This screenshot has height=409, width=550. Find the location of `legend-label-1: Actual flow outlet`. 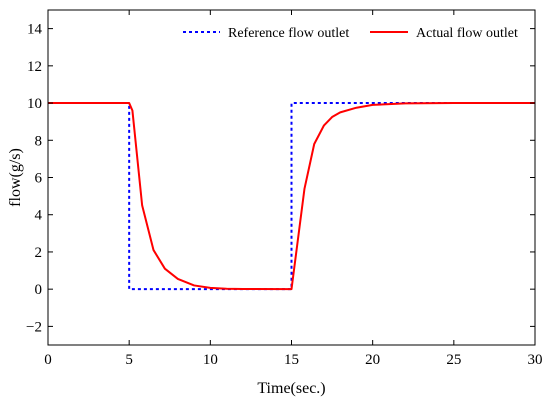

legend-label-1: Actual flow outlet is located at coordinates (467, 33).